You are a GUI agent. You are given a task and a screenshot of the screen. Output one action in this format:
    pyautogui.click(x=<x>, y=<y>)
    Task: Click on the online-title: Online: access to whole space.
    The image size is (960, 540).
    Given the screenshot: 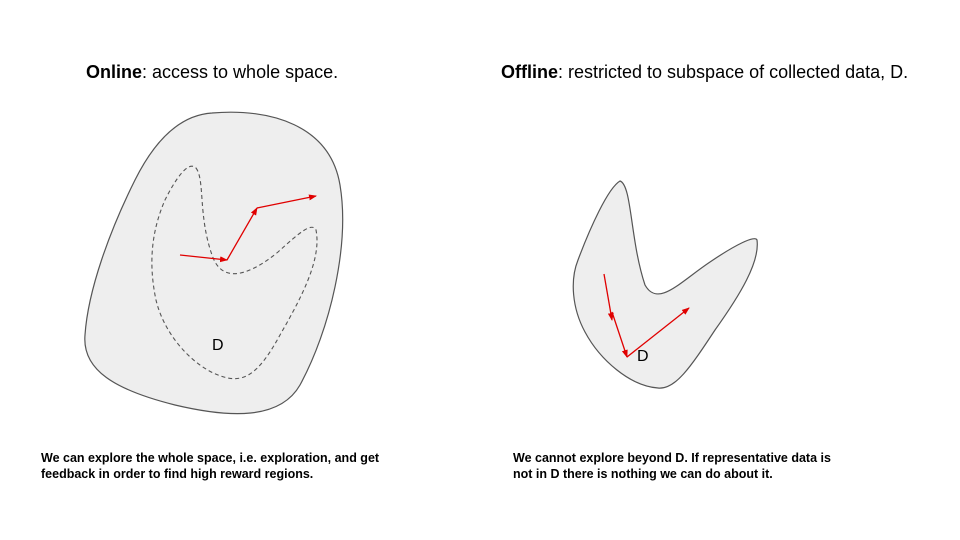 What is the action you would take?
    pyautogui.click(x=212, y=72)
    